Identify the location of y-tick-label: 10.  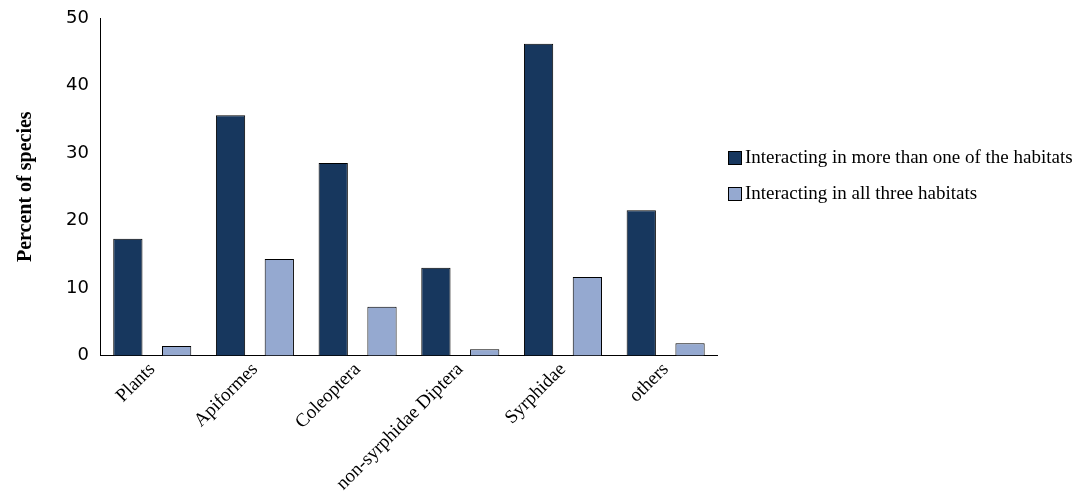
(77, 286).